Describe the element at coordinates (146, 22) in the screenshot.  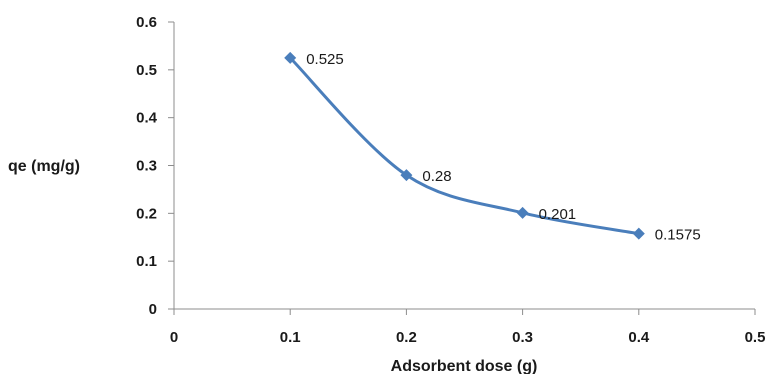
I see `y-tick-label: 0.6` at that location.